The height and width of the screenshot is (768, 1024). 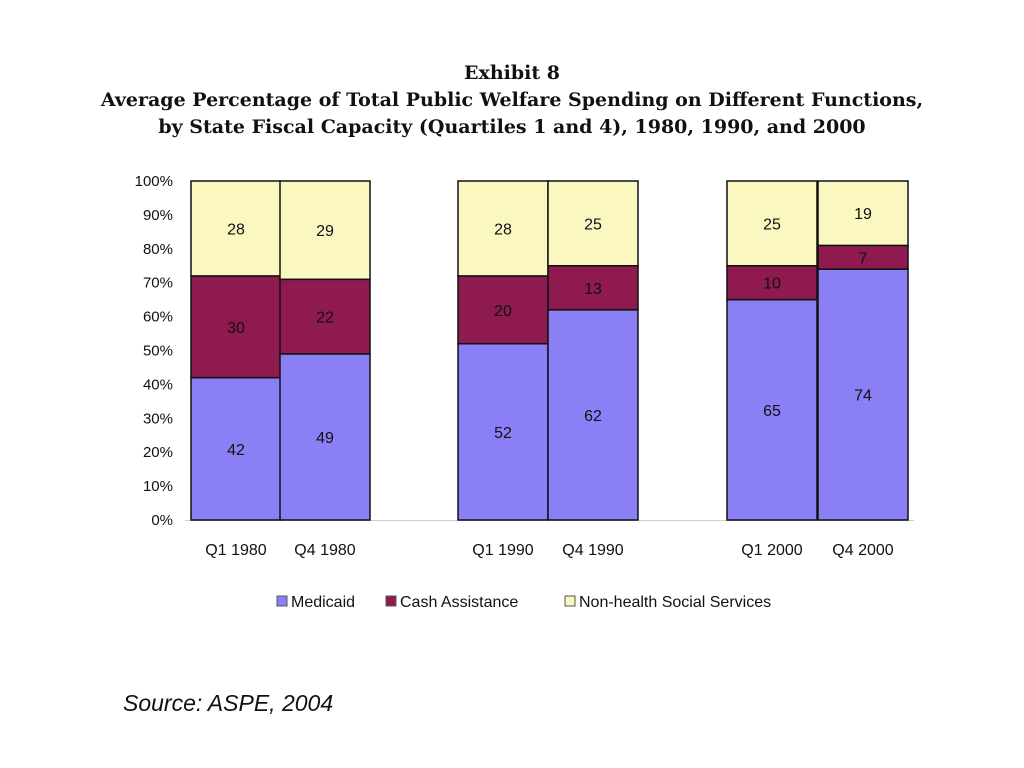 I want to click on data-label: 65, so click(x=772, y=411).